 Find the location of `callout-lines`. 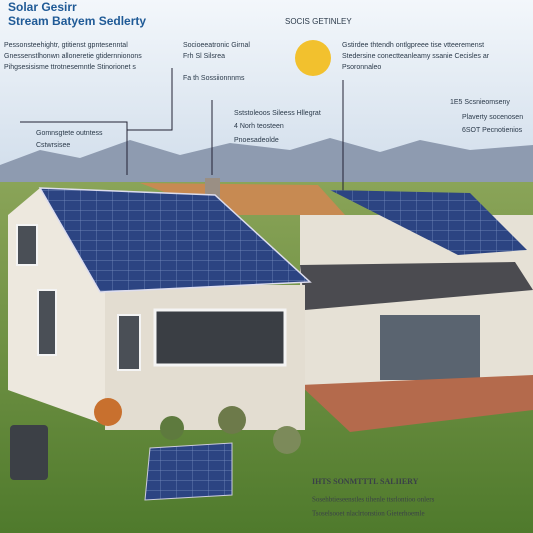

callout-lines is located at coordinates (182, 131).